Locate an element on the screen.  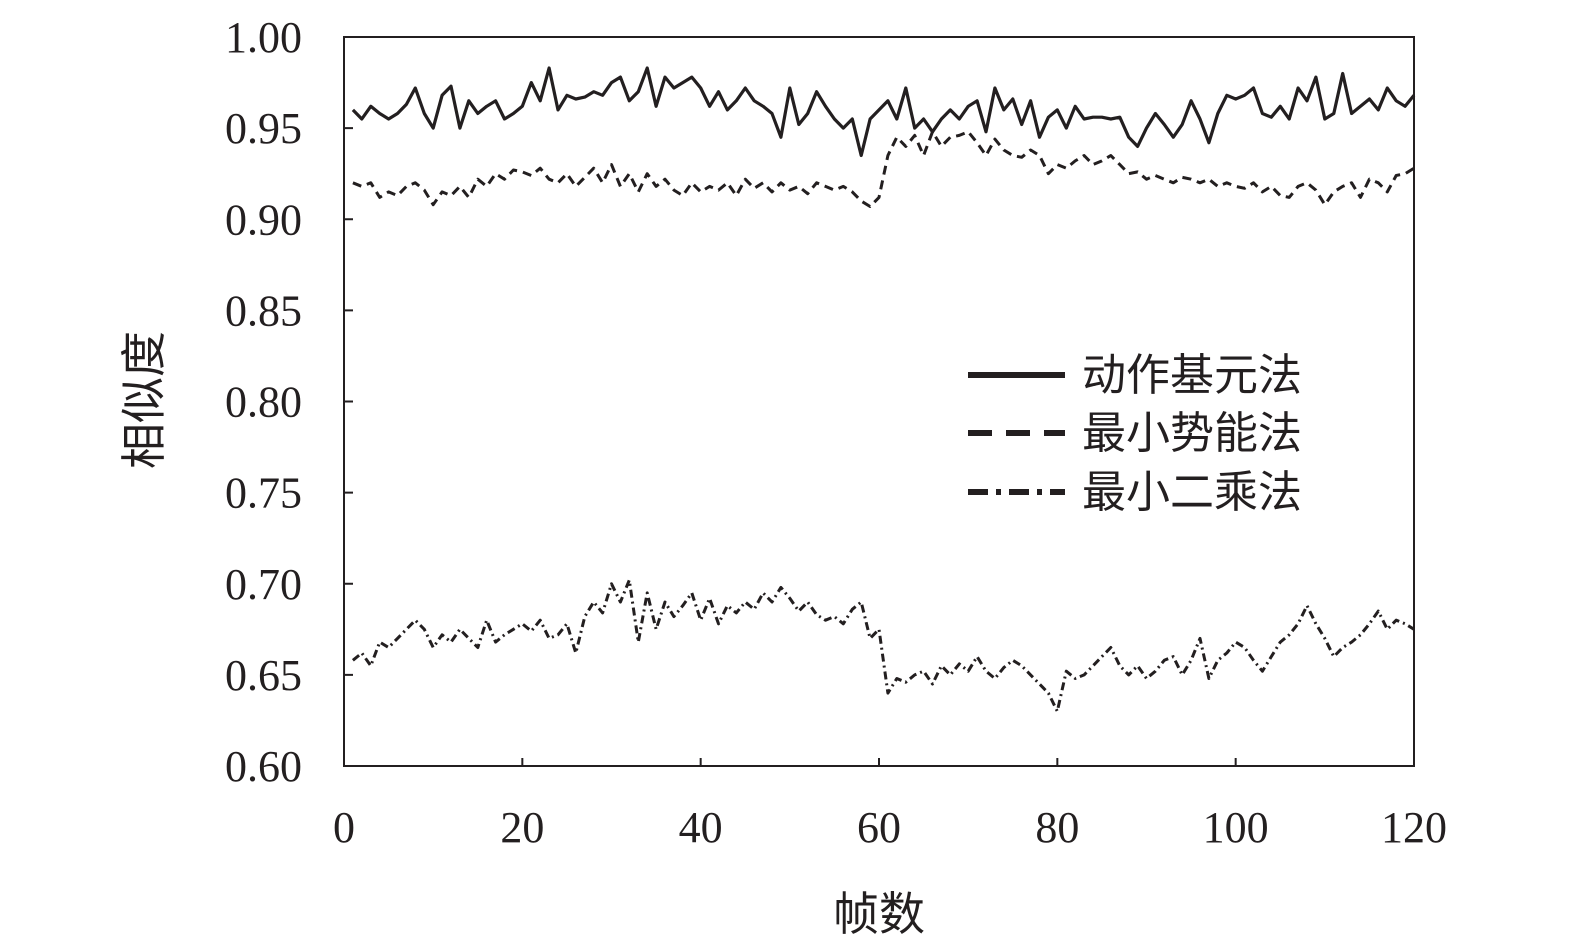
x-axis-title: 帧数 is located at coordinates (879, 914).